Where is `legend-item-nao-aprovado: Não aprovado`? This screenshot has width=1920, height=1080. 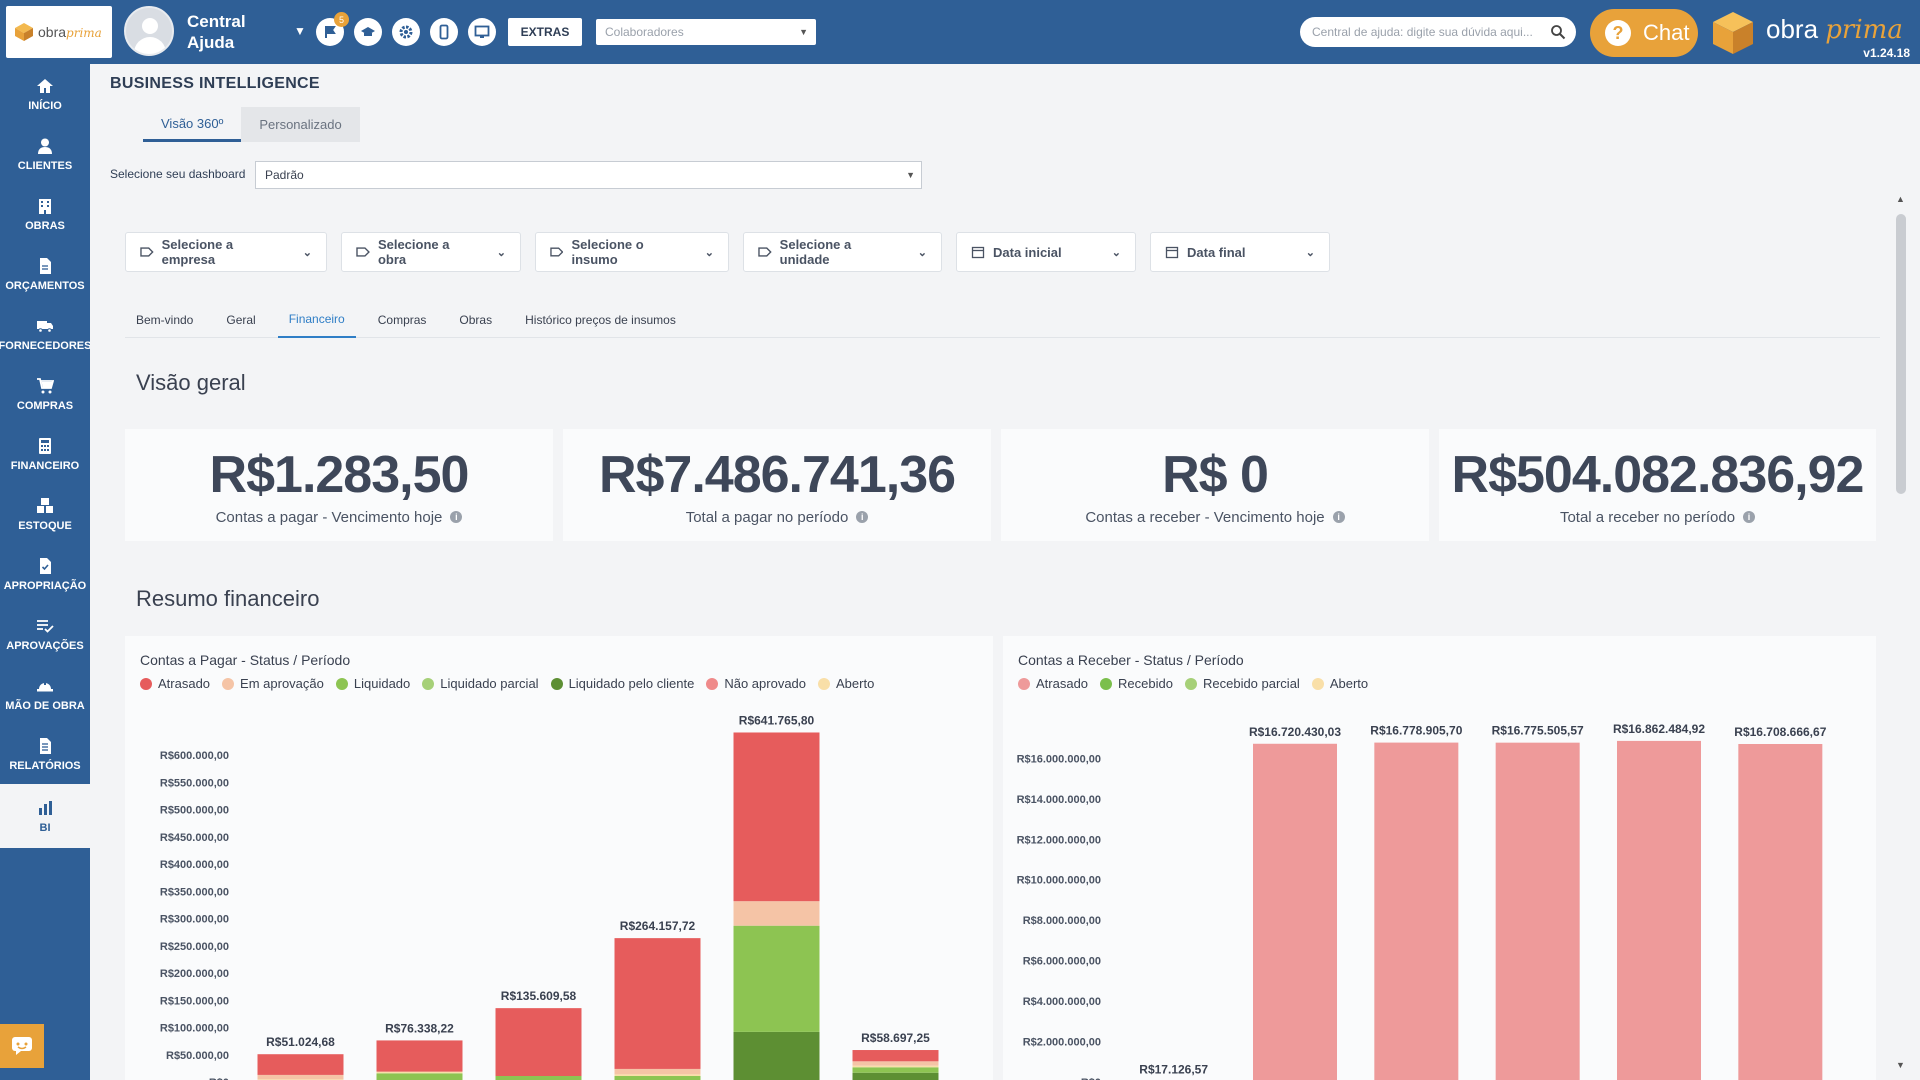 legend-item-nao-aprovado: Não aprovado is located at coordinates (756, 683).